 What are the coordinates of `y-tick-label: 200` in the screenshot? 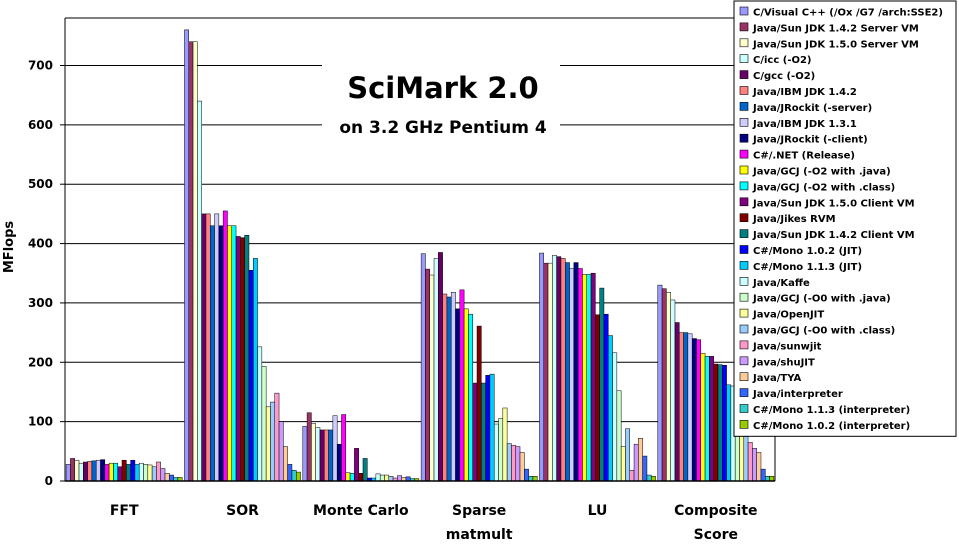 It's located at (40, 362).